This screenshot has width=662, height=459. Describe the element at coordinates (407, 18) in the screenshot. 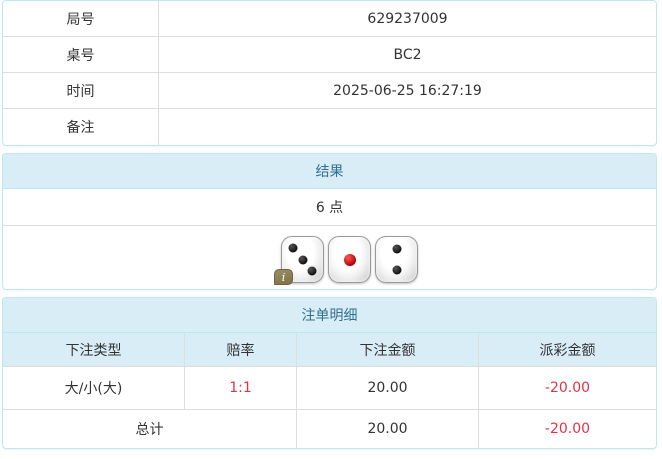

I see `round-id-value: 629237009` at that location.